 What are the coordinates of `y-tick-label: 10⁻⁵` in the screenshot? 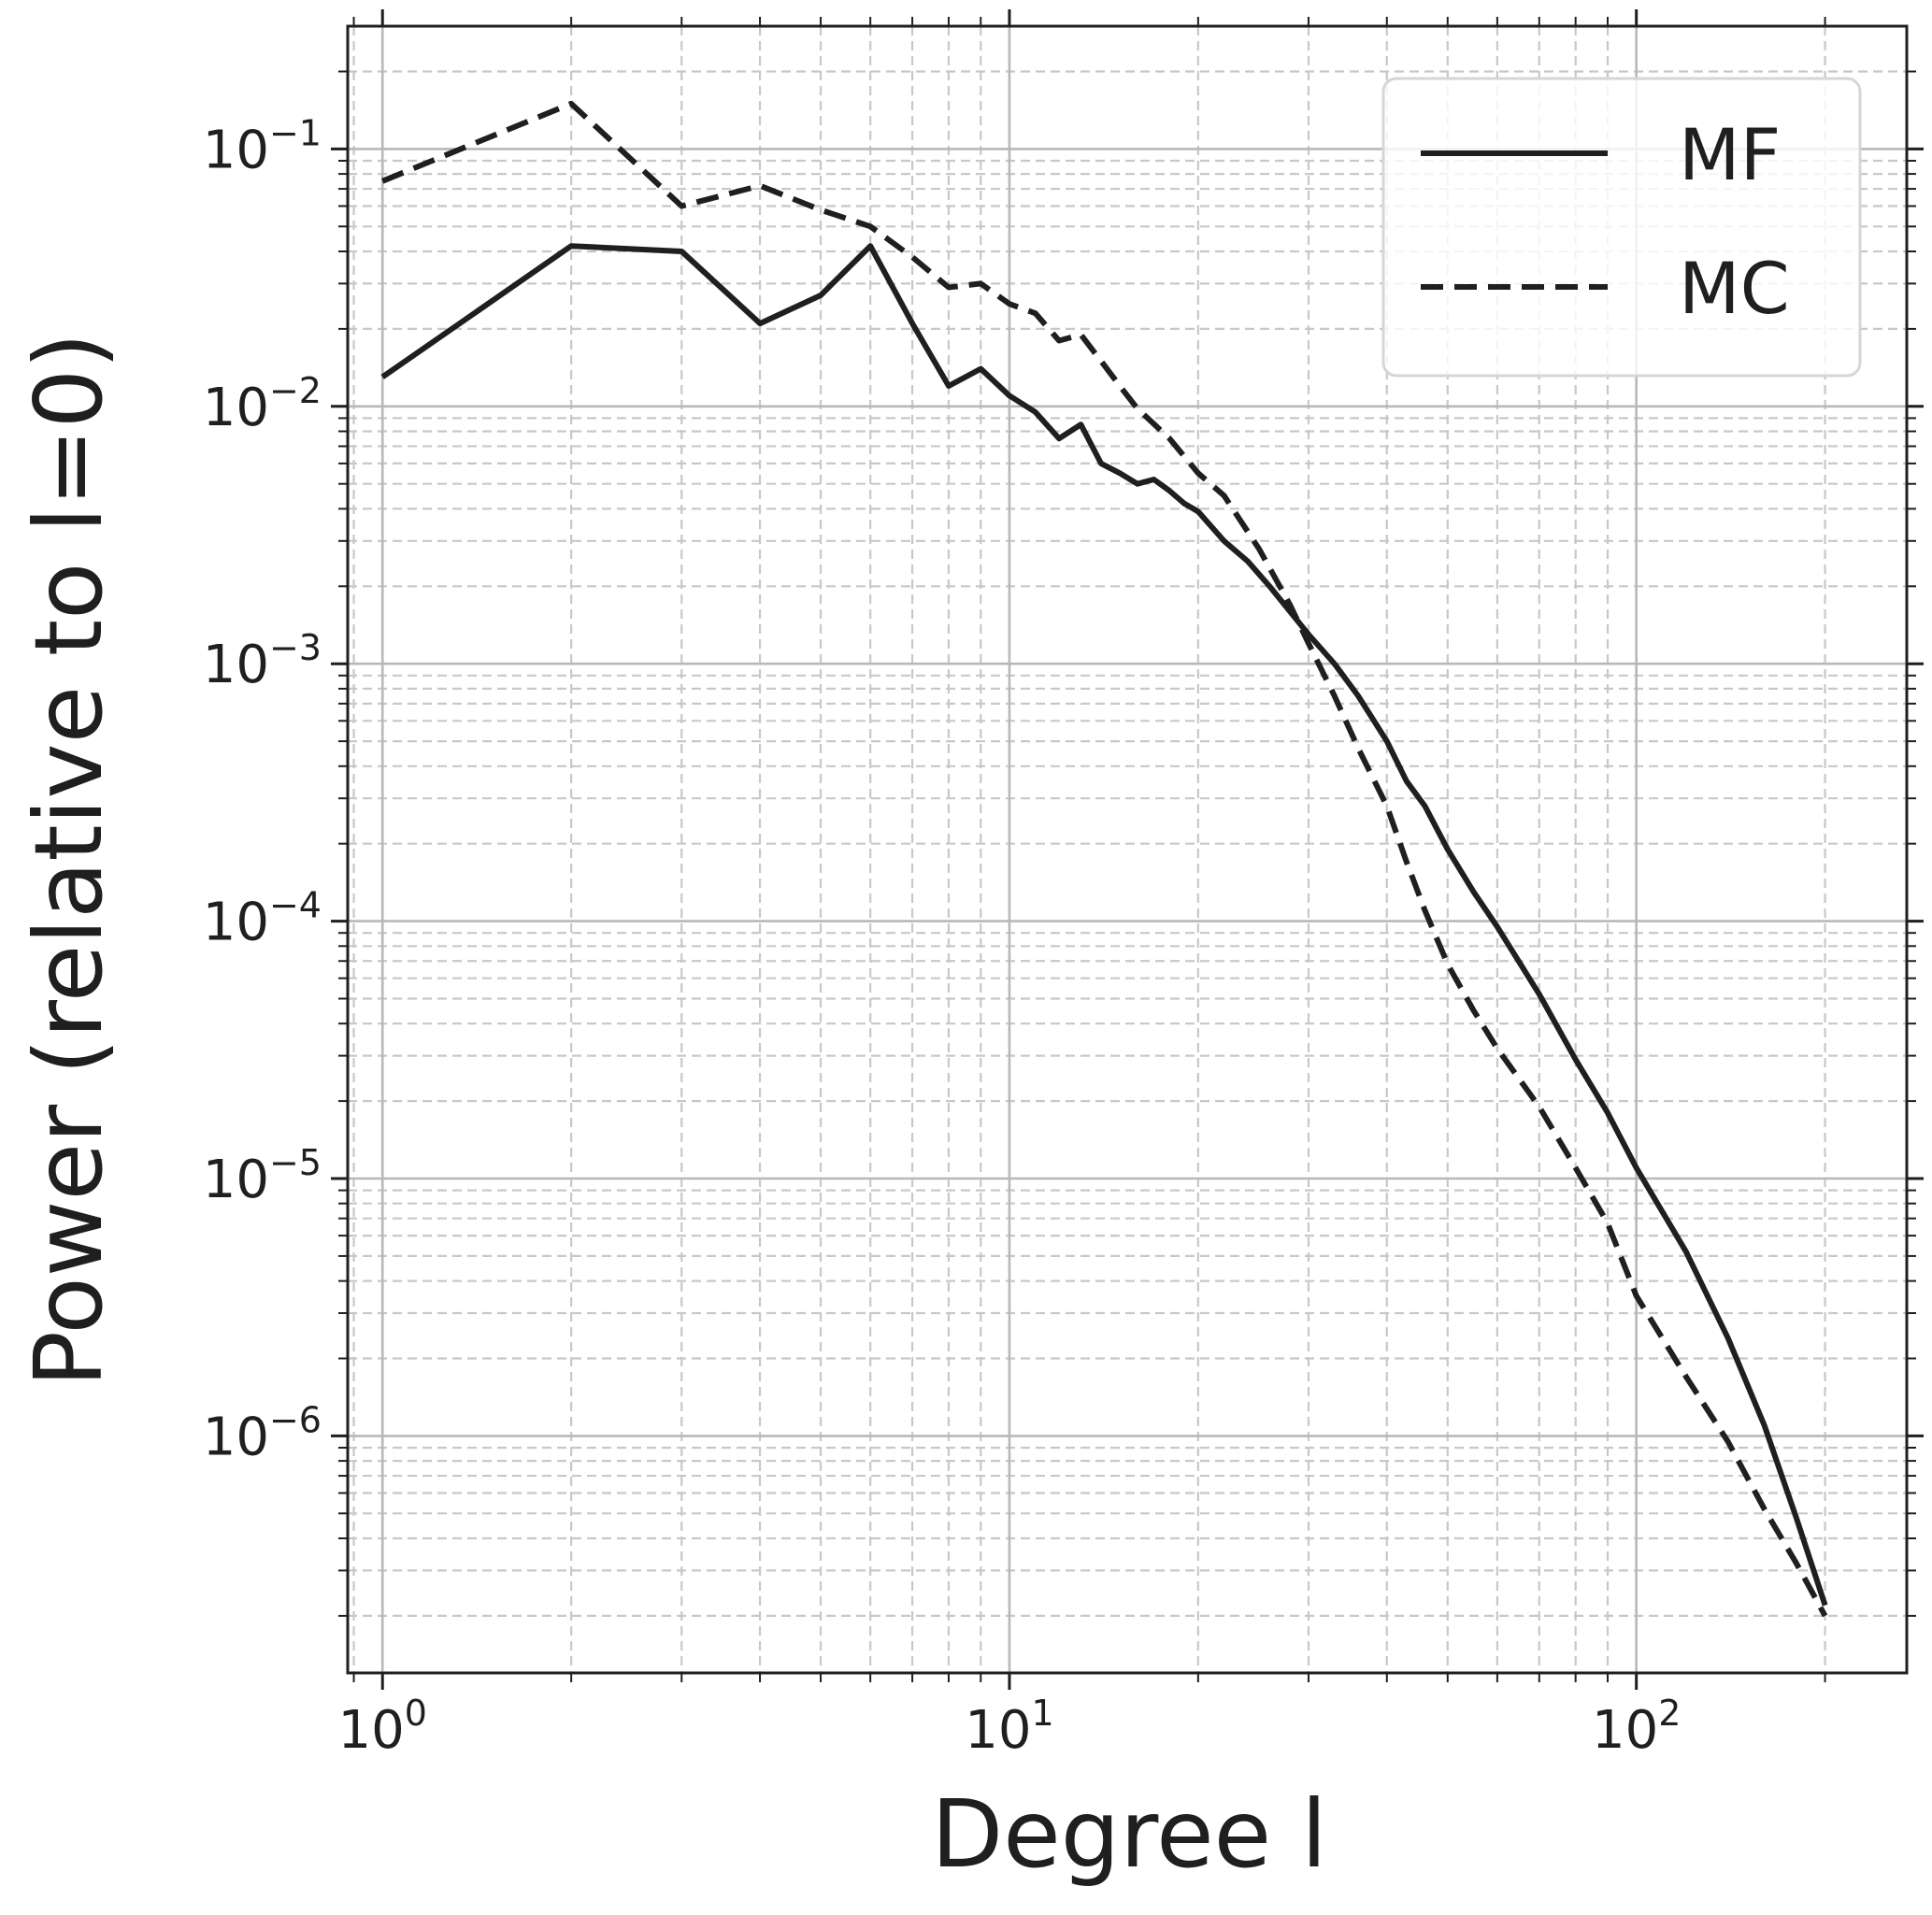 It's located at (262, 1176).